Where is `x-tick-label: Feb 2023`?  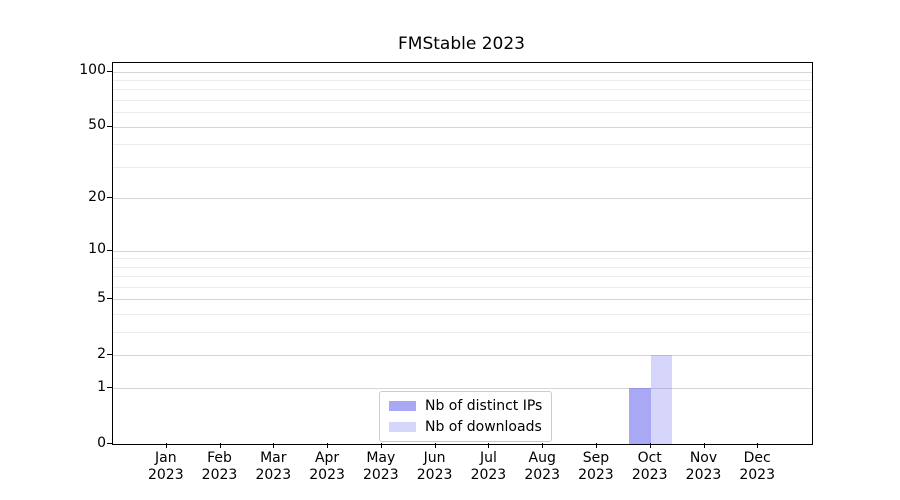 x-tick-label: Feb 2023 is located at coordinates (220, 467).